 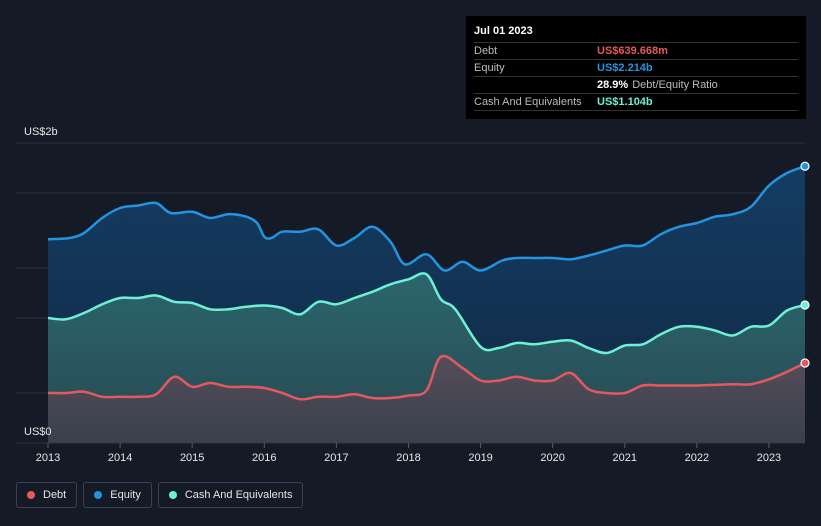 I want to click on debt-dot-icon, so click(x=31, y=495).